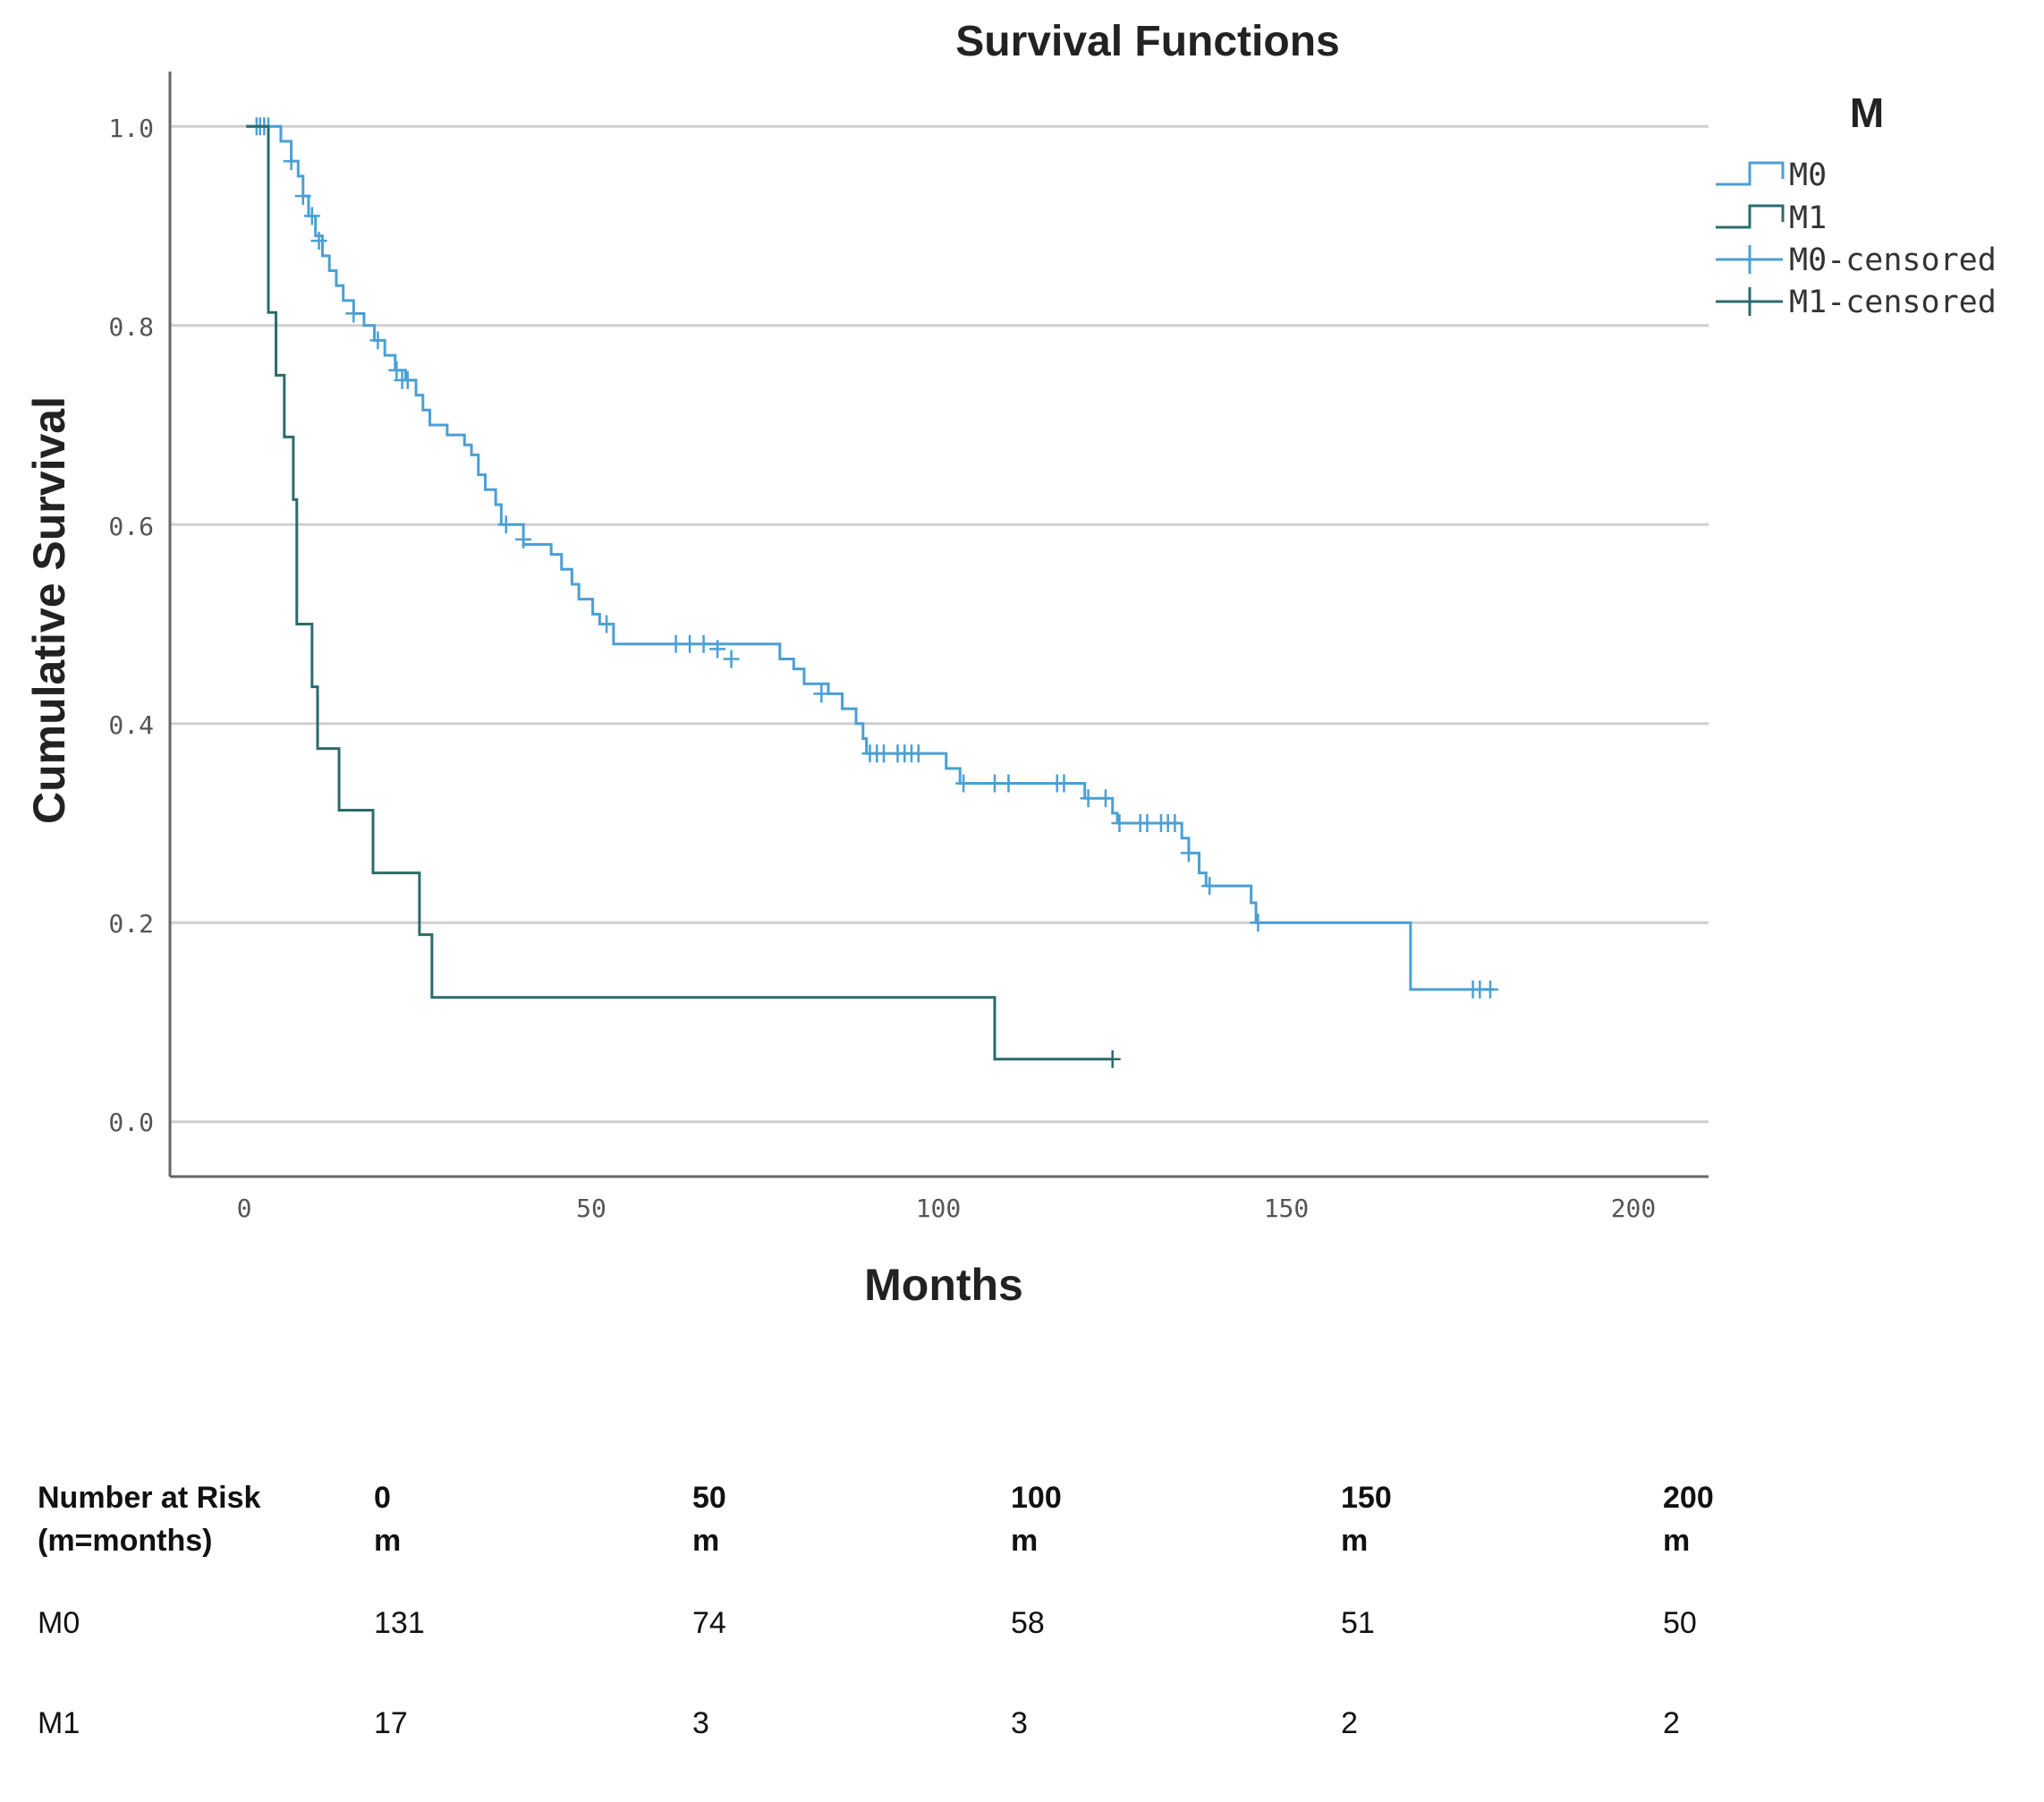 The height and width of the screenshot is (1802, 2044). Describe the element at coordinates (1502, 1539) in the screenshot. I see `risk-header-150m: 150 m` at that location.